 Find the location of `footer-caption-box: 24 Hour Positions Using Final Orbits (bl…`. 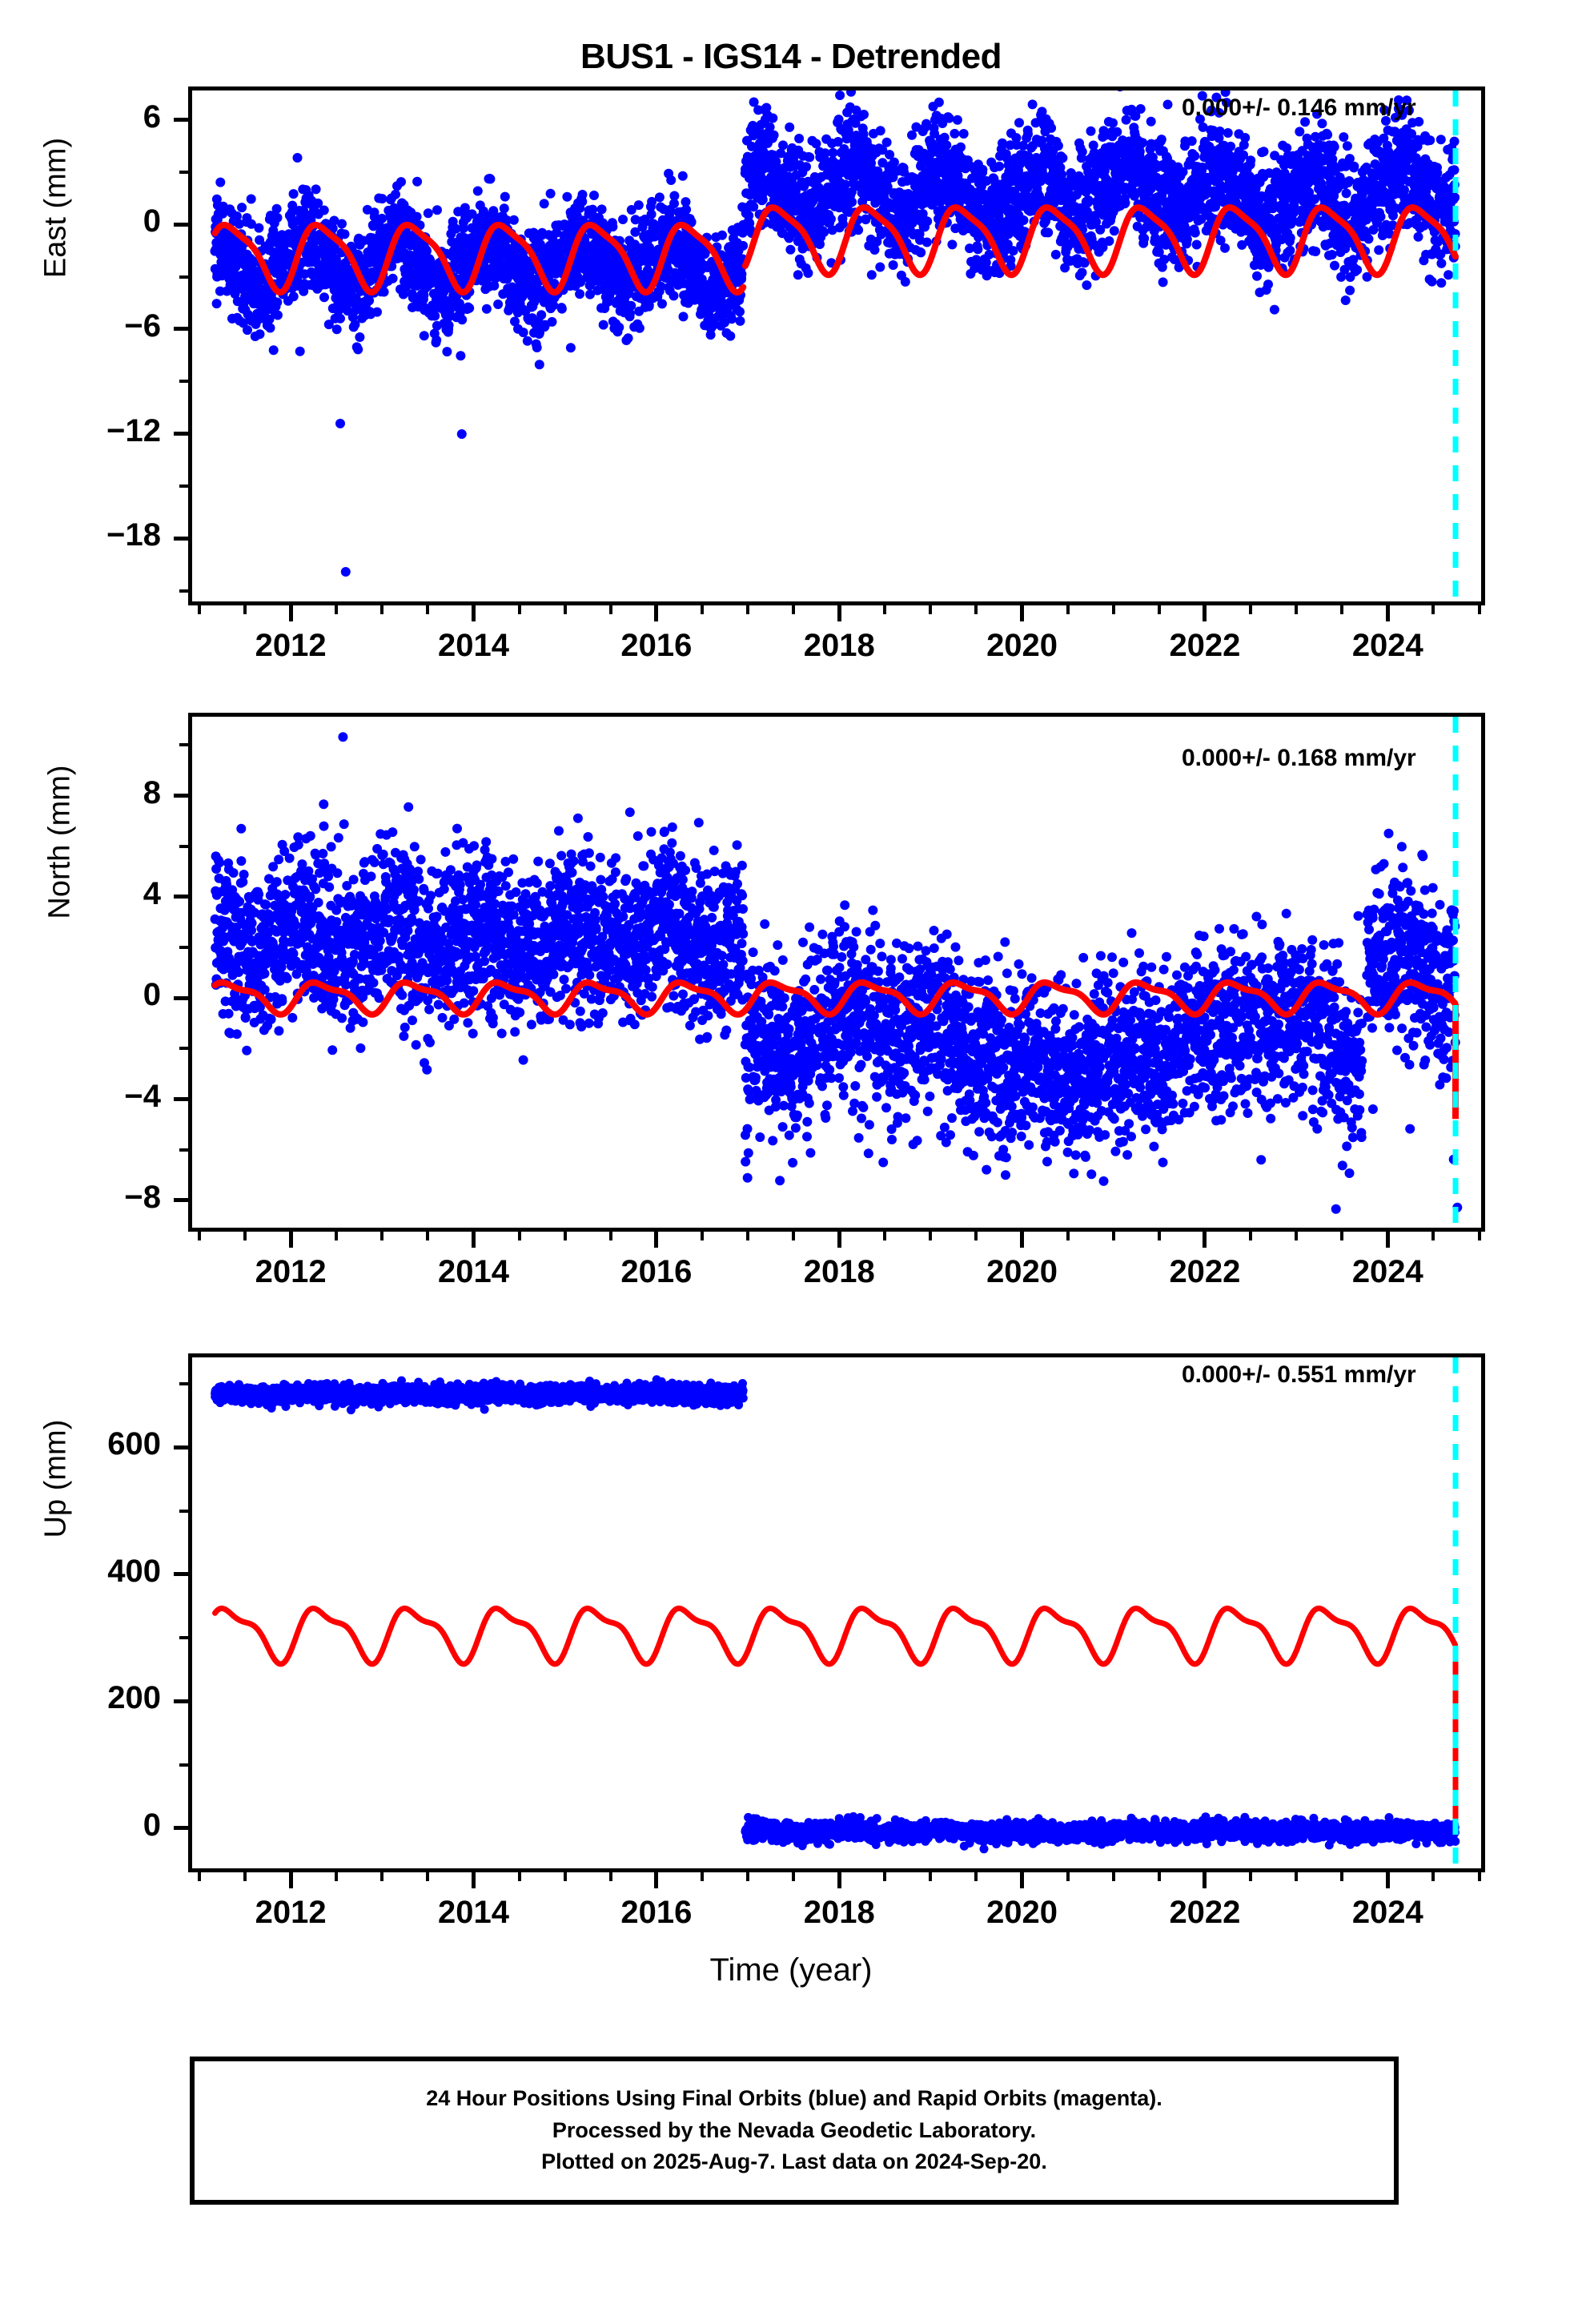

footer-caption-box: 24 Hour Positions Using Final Orbits (bl… is located at coordinates (794, 2131).